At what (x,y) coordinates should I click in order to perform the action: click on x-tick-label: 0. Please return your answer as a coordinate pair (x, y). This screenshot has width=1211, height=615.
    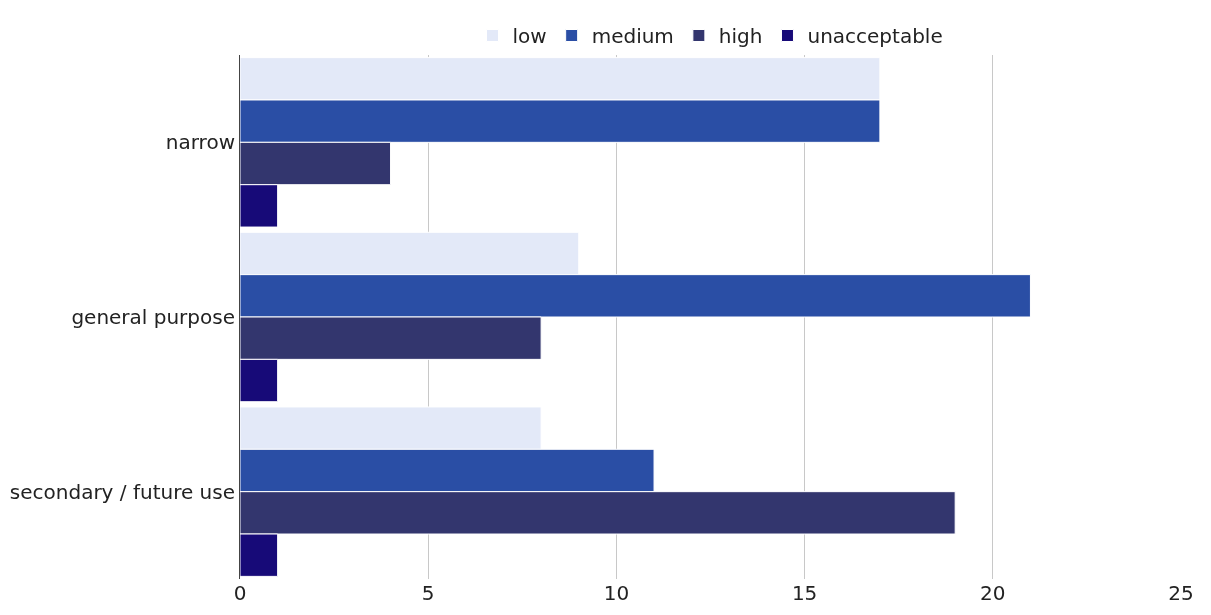
    Looking at the image, I should click on (240, 593).